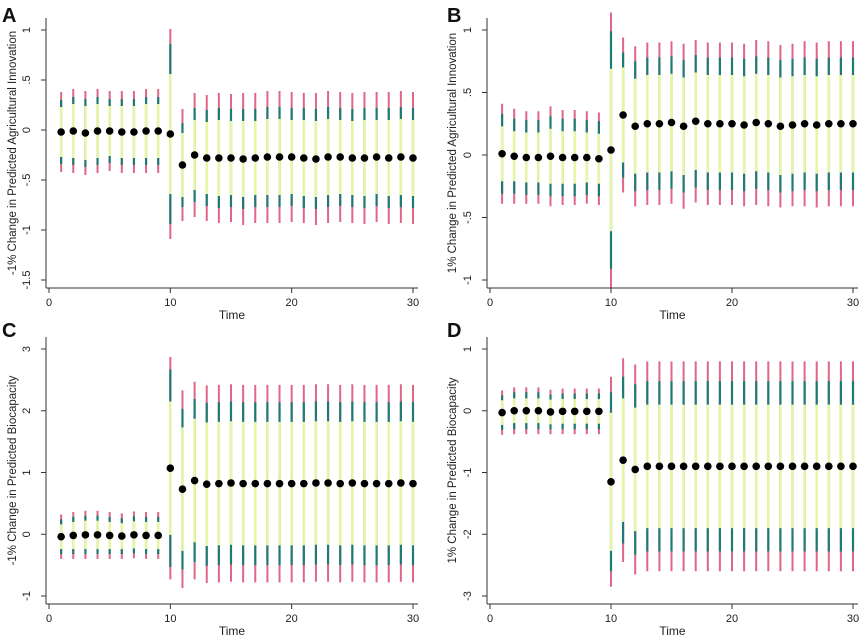 The image size is (863, 635). What do you see at coordinates (468, 596) in the screenshot?
I see `y-tick-label: -3` at bounding box center [468, 596].